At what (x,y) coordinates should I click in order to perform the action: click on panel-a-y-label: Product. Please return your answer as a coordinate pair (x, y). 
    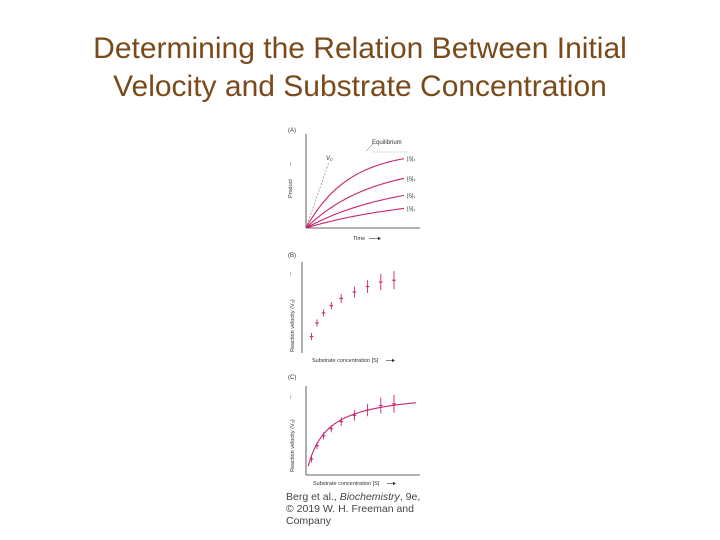
    Looking at the image, I should click on (291, 188).